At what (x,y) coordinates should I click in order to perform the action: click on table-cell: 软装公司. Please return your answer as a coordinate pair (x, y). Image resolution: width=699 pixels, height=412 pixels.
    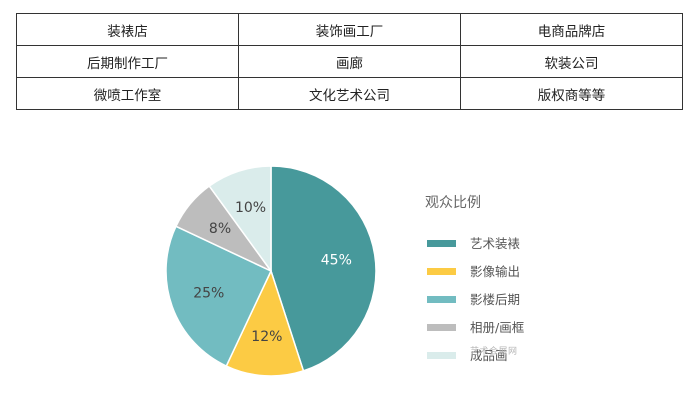
    Looking at the image, I should click on (571, 61).